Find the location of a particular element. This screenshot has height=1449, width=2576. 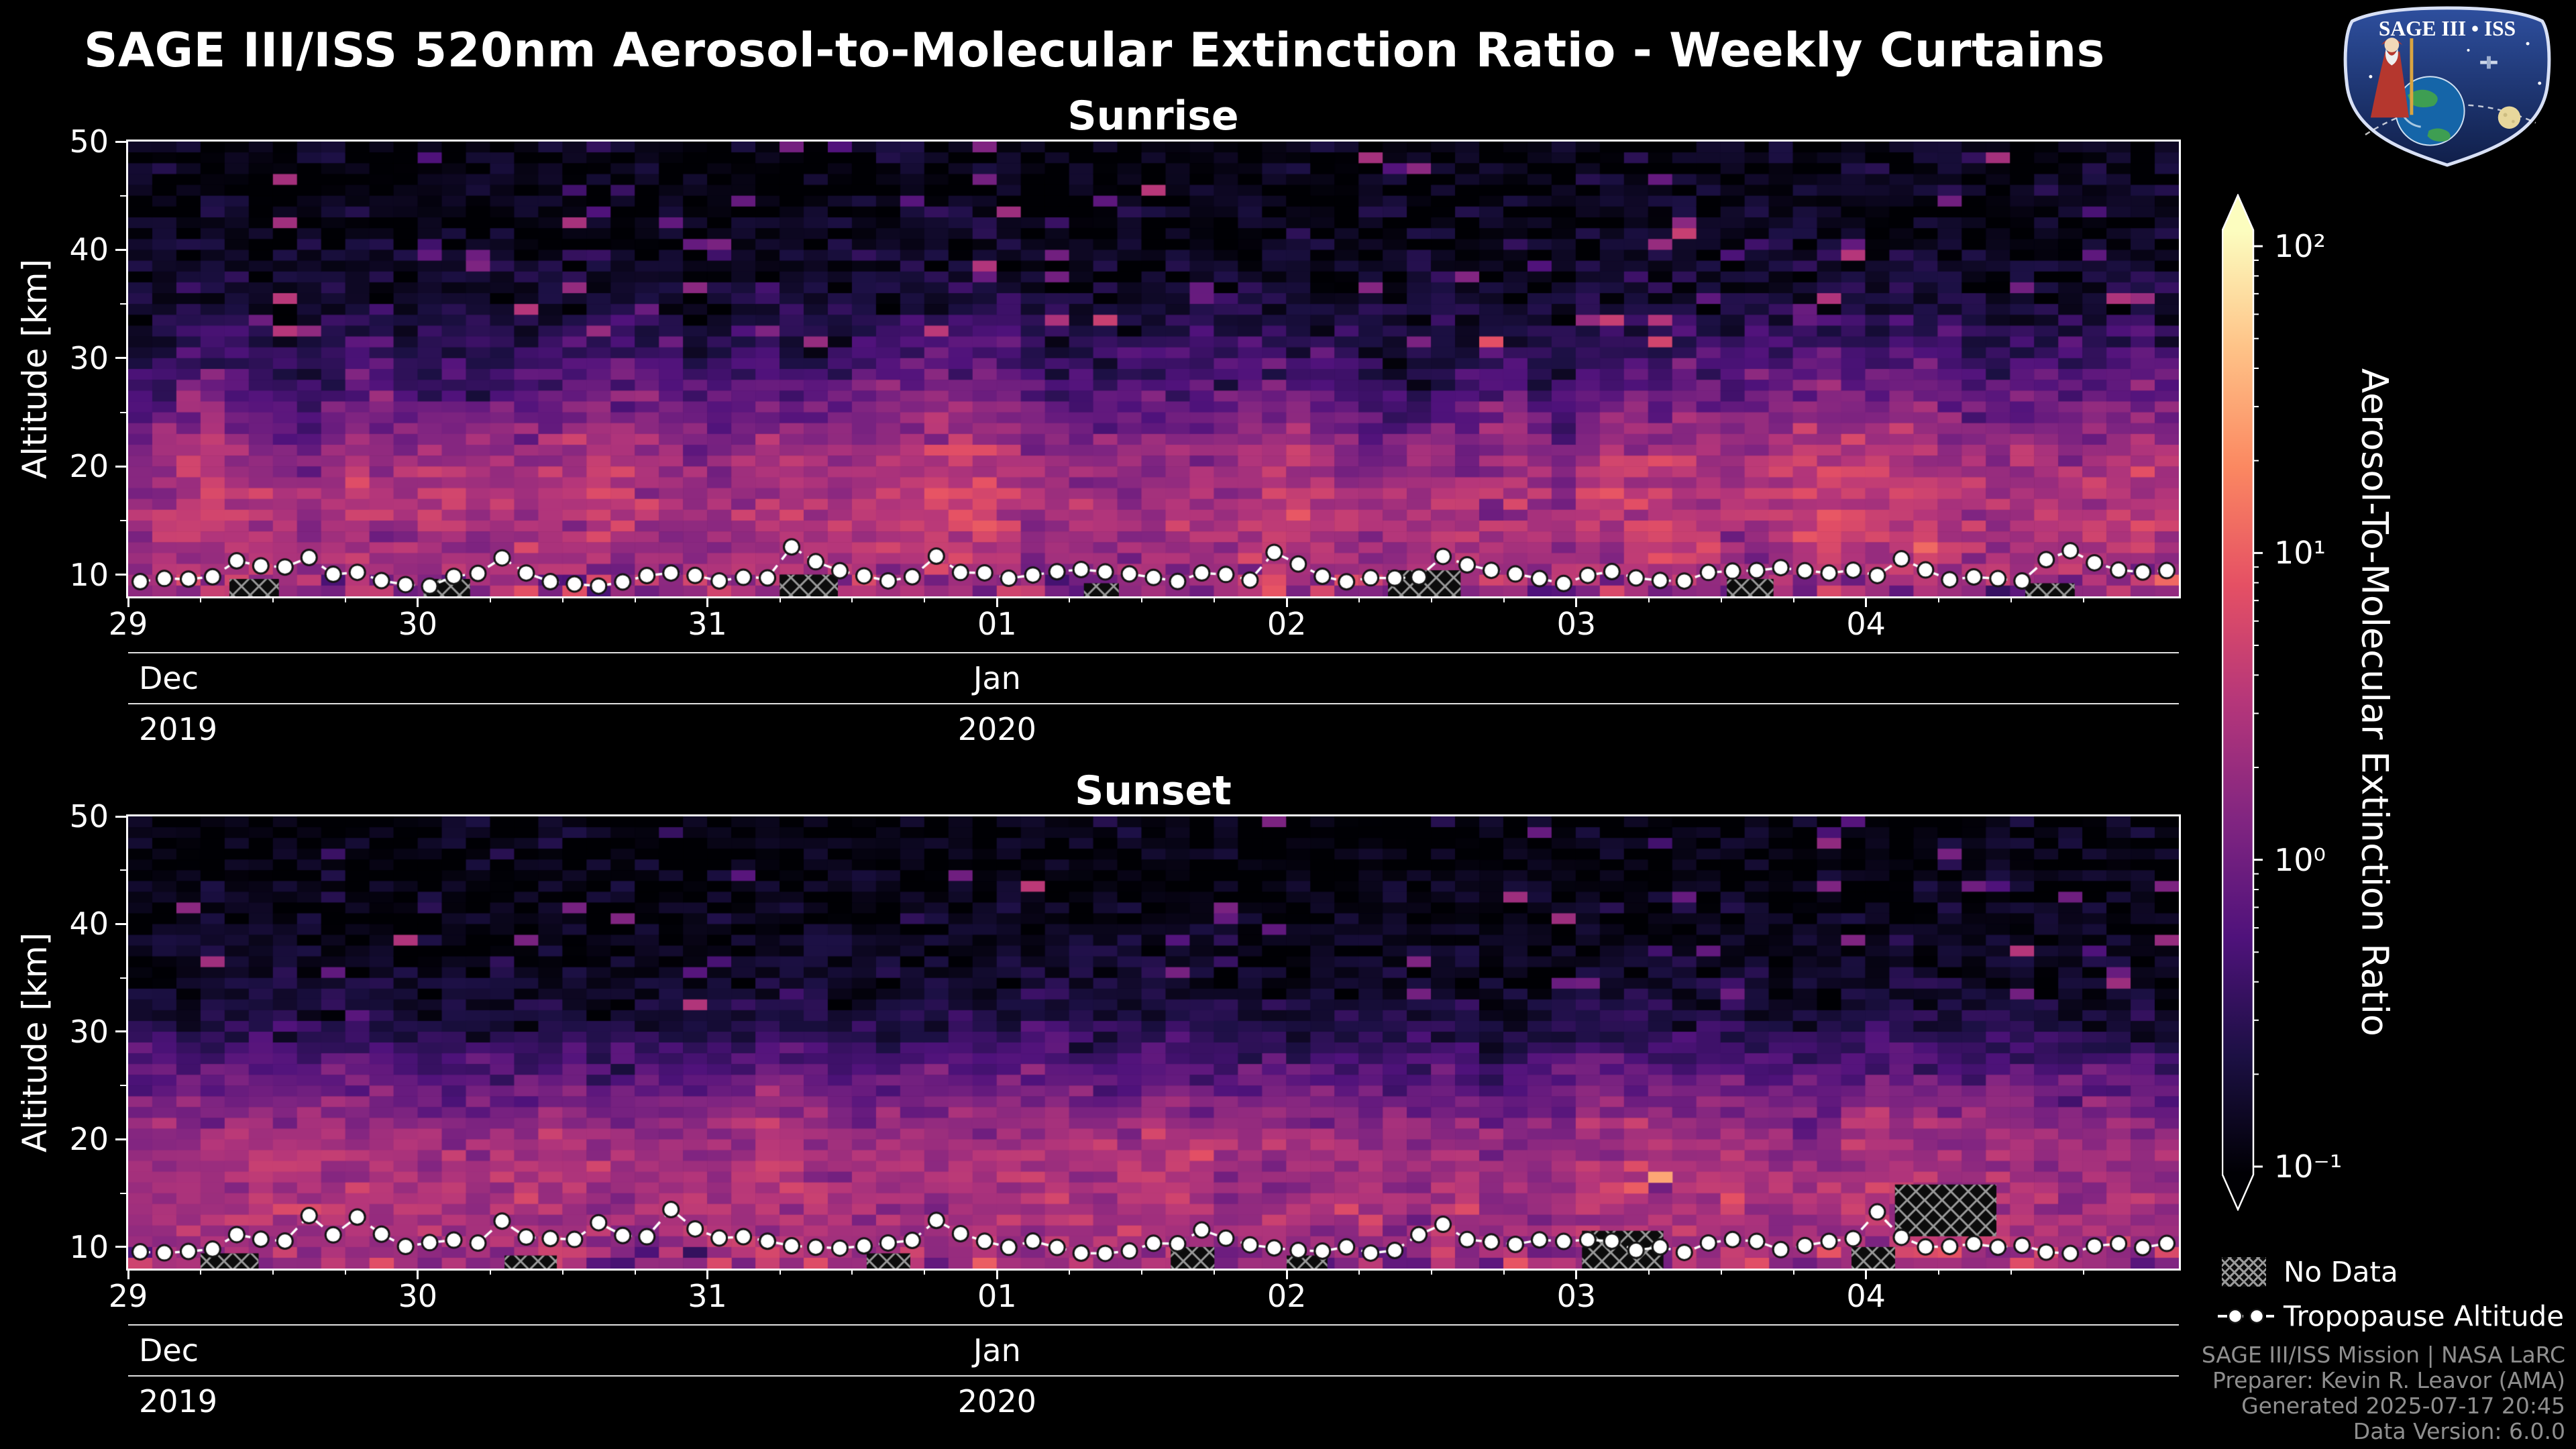

credit-generated: Generated 2025-07-17 20:45 is located at coordinates (2403, 1406).